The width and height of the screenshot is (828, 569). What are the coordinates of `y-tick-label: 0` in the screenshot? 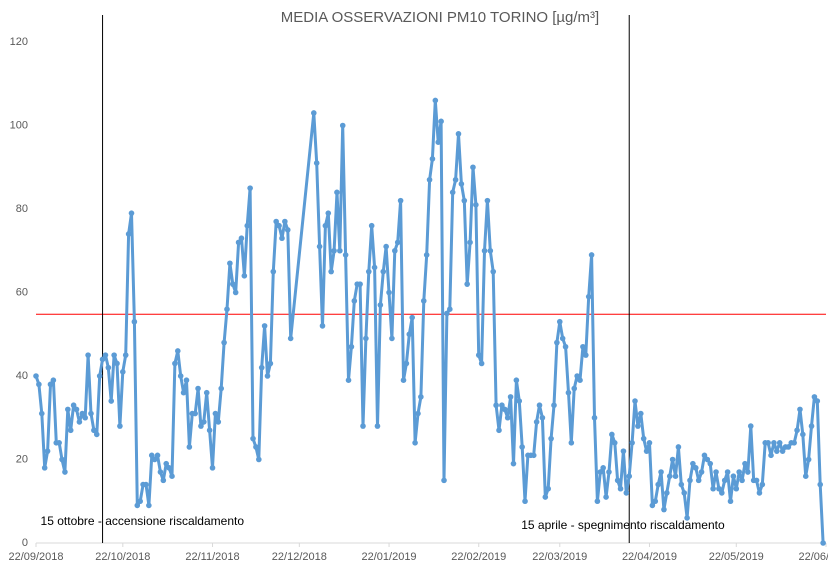 It's located at (25, 543).